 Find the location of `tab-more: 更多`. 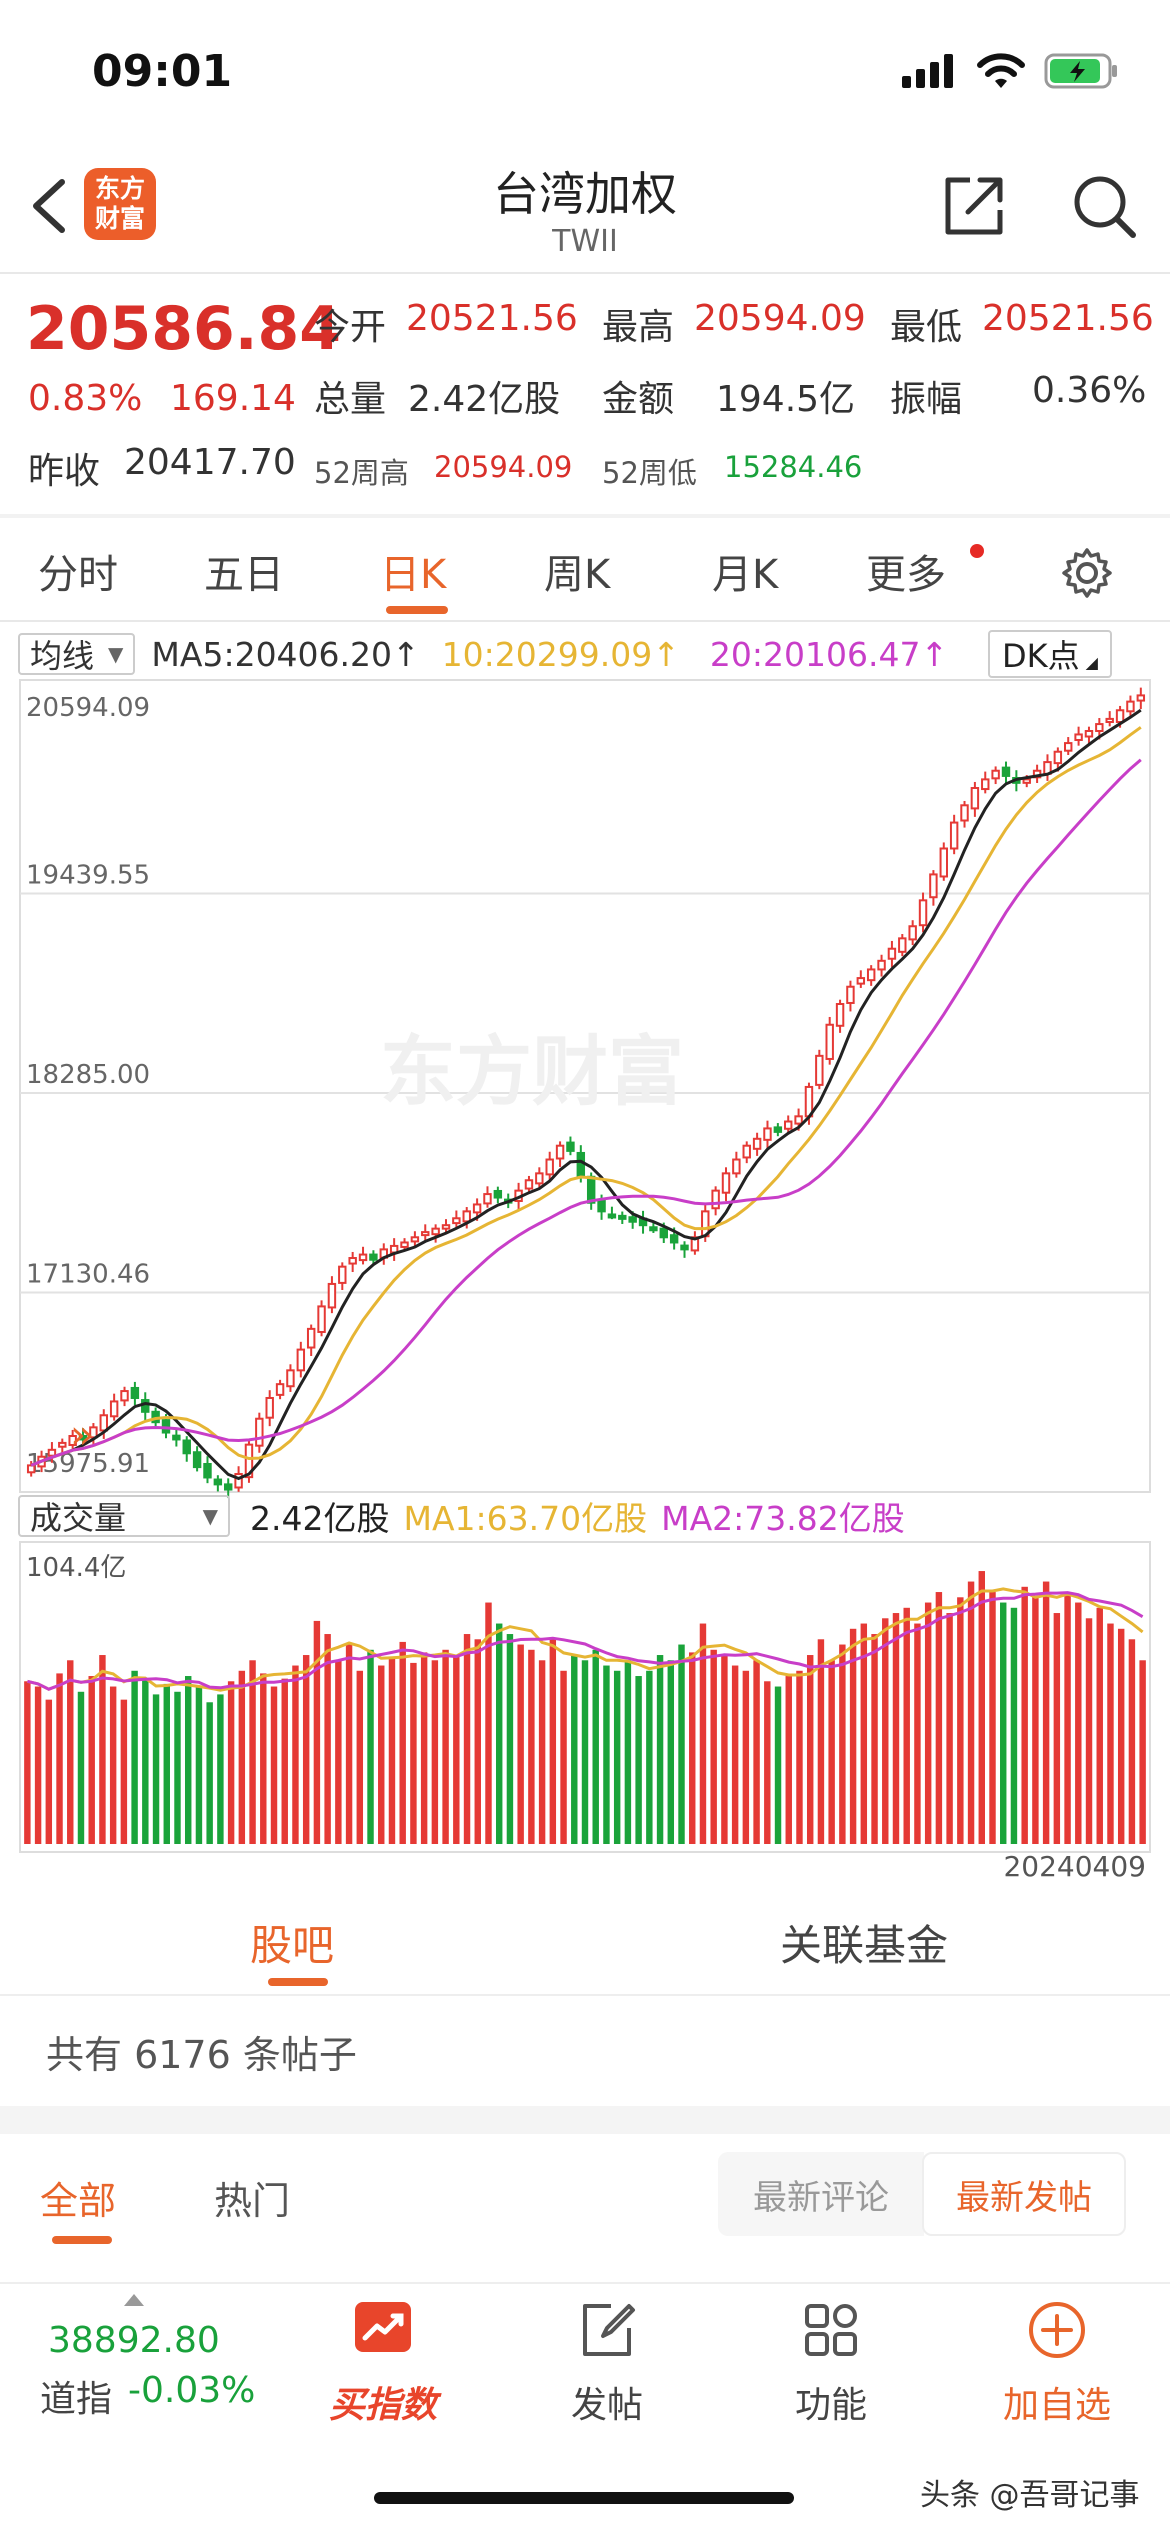

tab-more: 更多 is located at coordinates (906, 575).